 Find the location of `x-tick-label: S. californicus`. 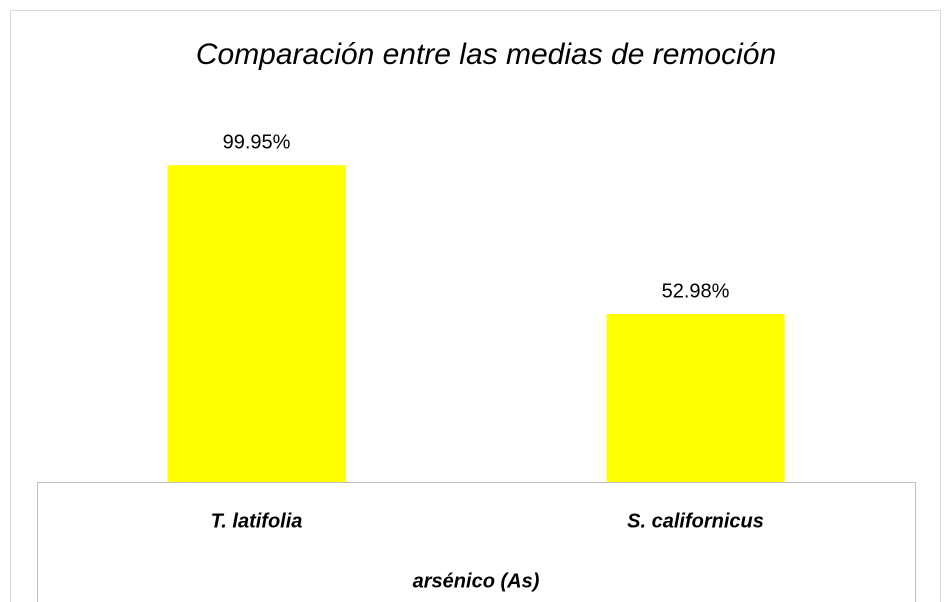

x-tick-label: S. californicus is located at coordinates (695, 521).